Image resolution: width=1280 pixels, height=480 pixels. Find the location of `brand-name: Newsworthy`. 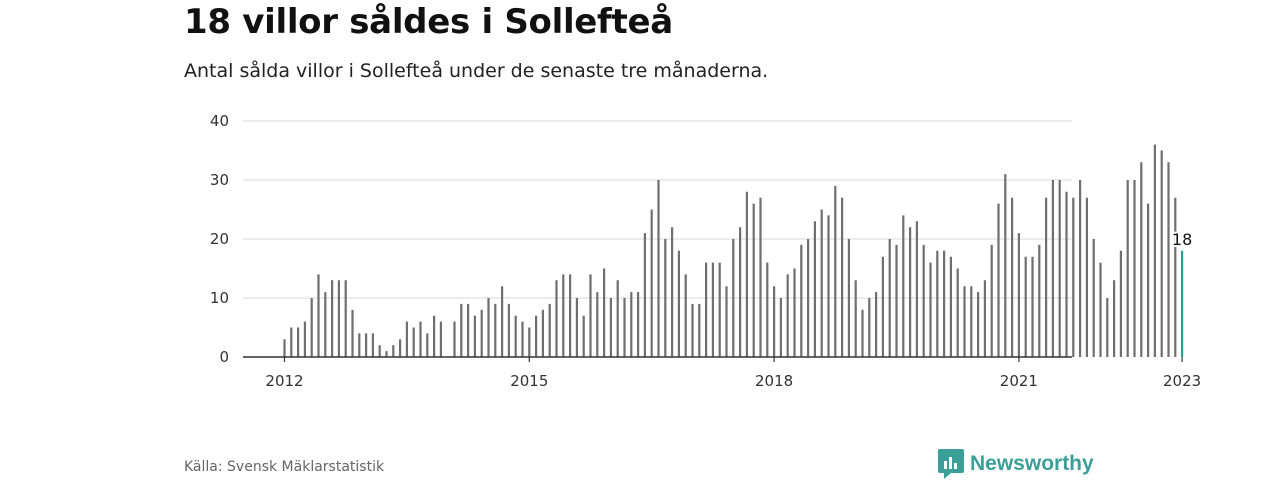

brand-name: Newsworthy is located at coordinates (1032, 463).